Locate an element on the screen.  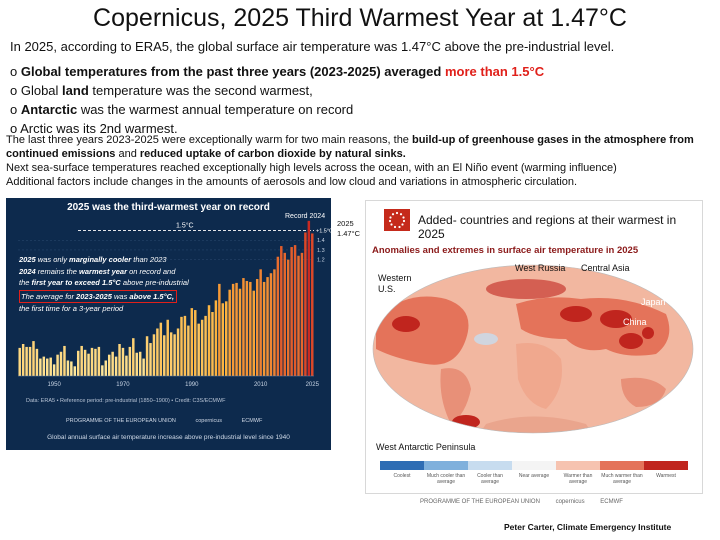
bar-2007 is located at coordinates (250, 328).